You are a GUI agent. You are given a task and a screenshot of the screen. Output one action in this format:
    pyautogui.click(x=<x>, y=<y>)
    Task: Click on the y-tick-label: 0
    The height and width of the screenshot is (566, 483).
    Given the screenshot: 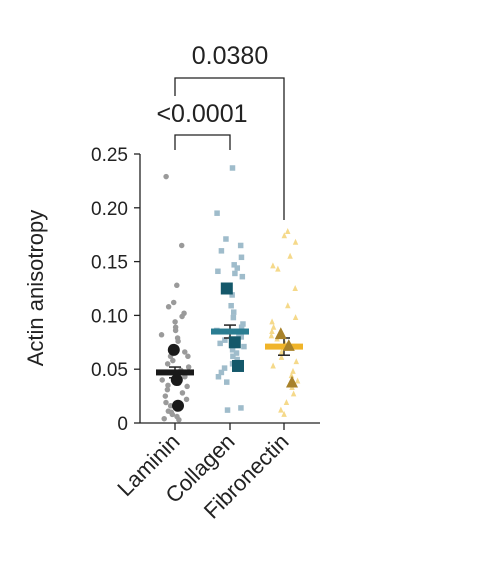 What is the action you would take?
    pyautogui.click(x=122, y=424)
    